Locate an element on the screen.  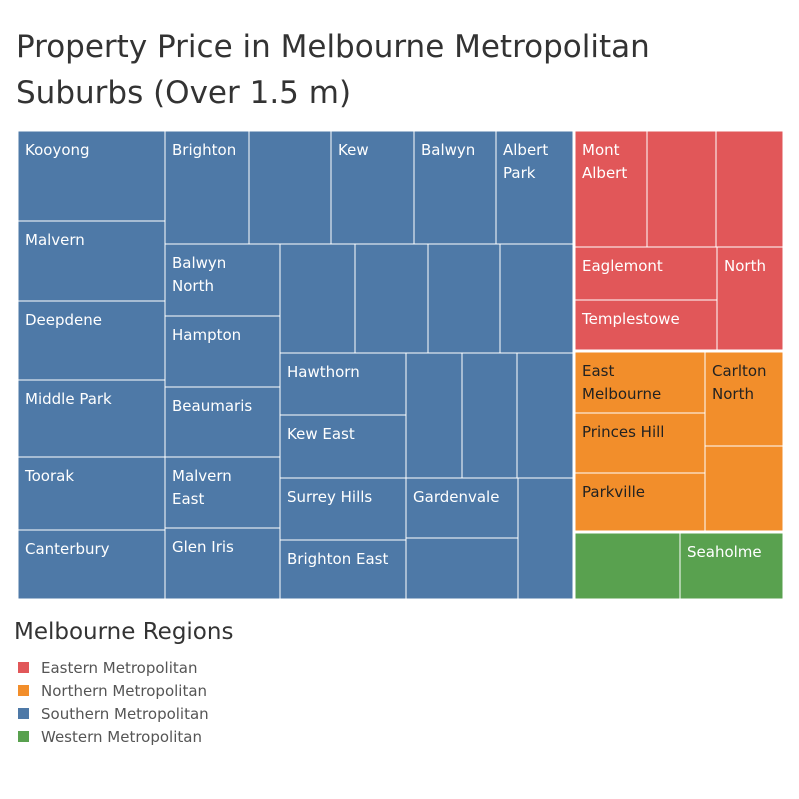
treemap-label-brighton: Brighton is located at coordinates (204, 150).